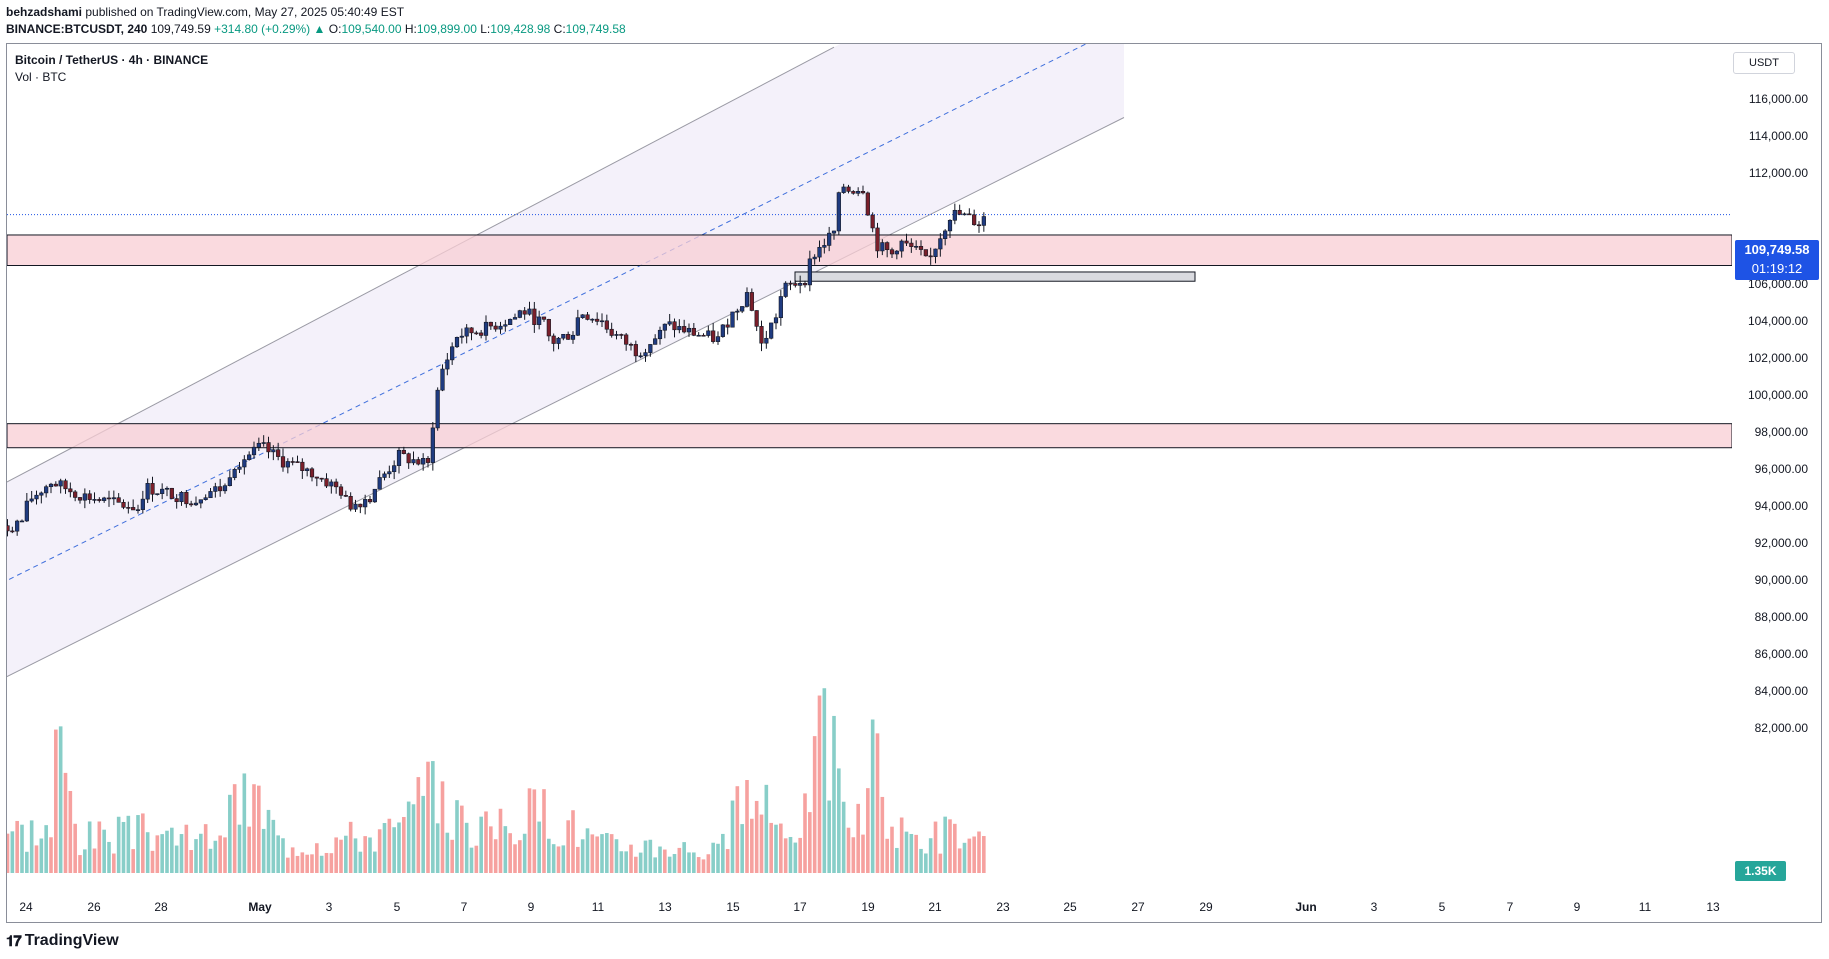  Describe the element at coordinates (464, 907) in the screenshot. I see `x-tick-label: 7` at that location.